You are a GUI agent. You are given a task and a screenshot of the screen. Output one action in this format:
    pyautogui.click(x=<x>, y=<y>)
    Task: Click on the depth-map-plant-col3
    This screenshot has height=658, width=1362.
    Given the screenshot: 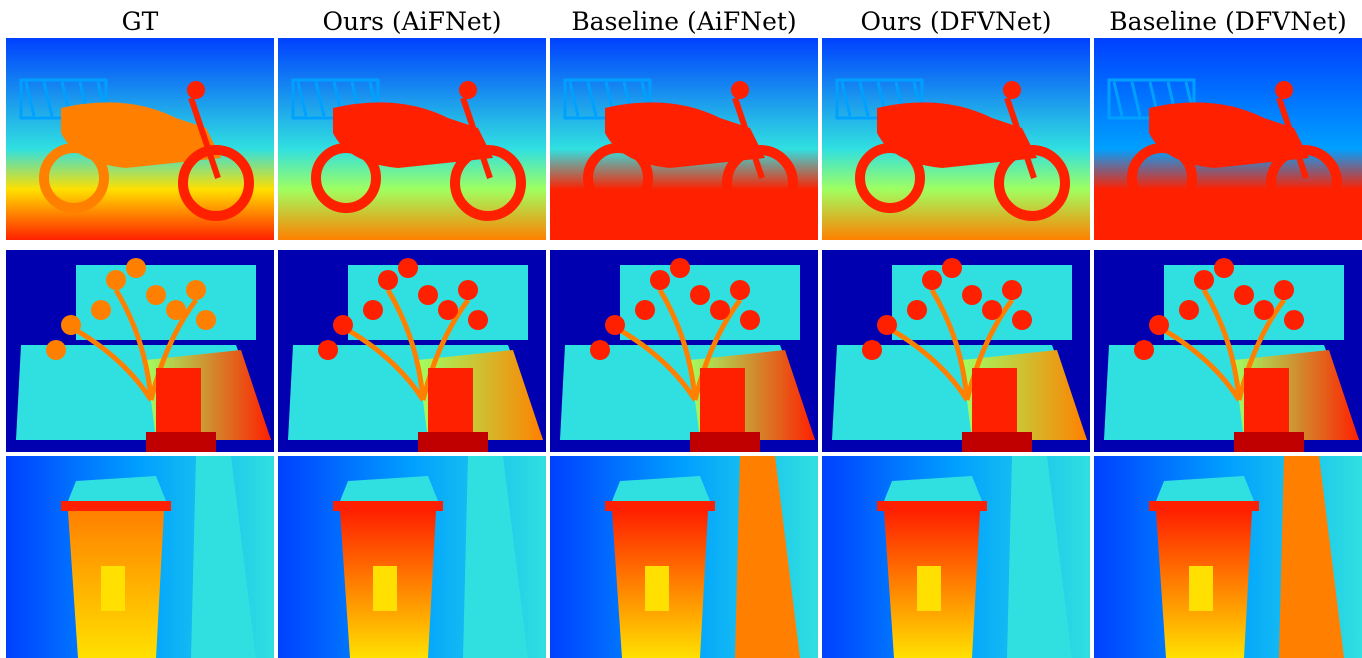 What is the action you would take?
    pyautogui.click(x=956, y=351)
    